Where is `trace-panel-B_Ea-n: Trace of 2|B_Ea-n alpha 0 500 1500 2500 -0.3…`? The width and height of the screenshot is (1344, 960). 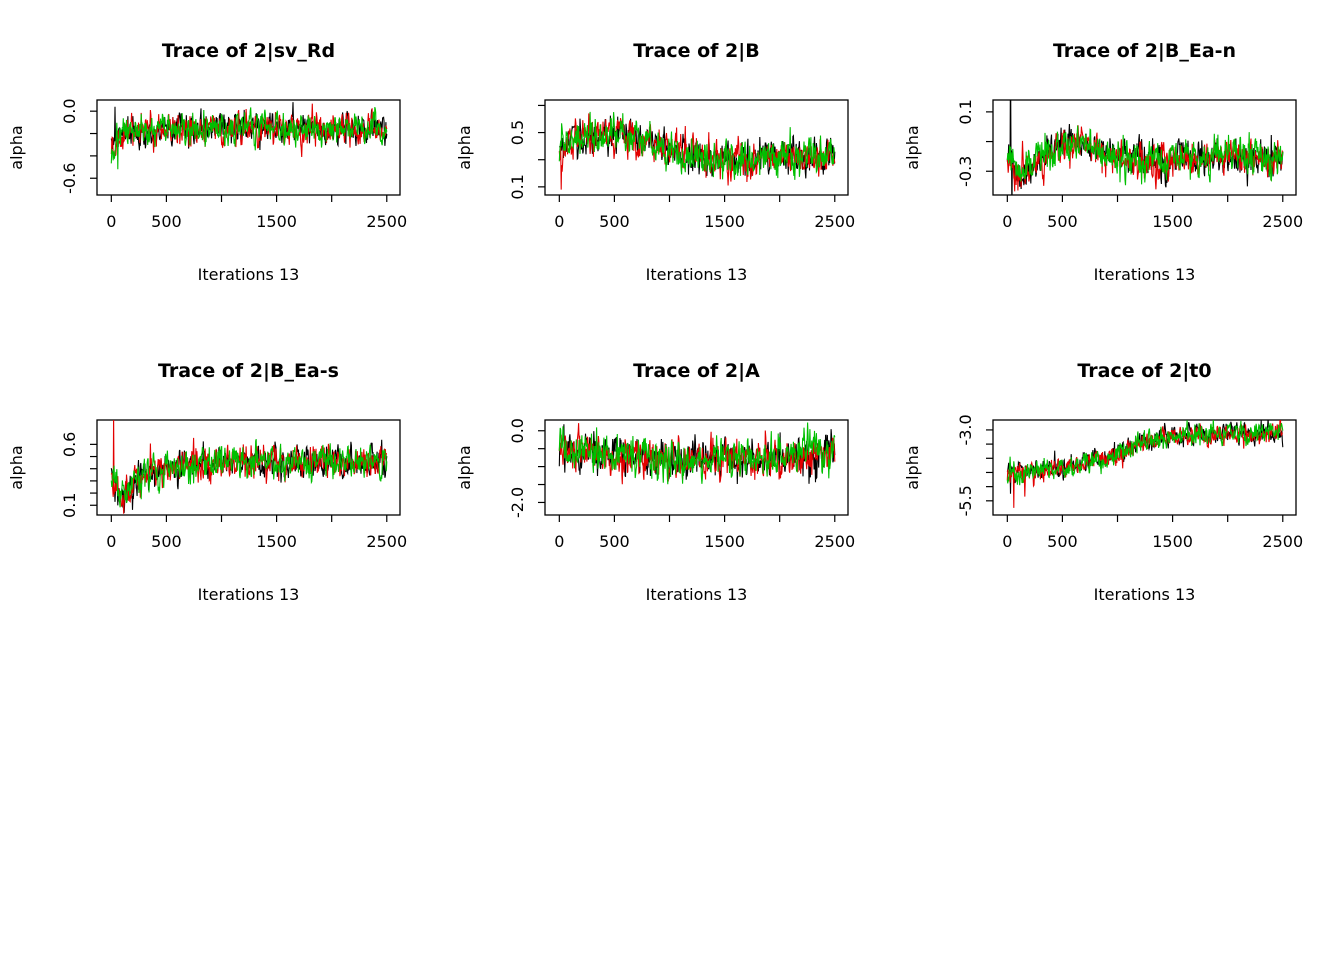 trace-panel-B_Ea-n: Trace of 2|B_Ea-n alpha 0 500 1500 2500 -0.3… is located at coordinates (1120, 160).